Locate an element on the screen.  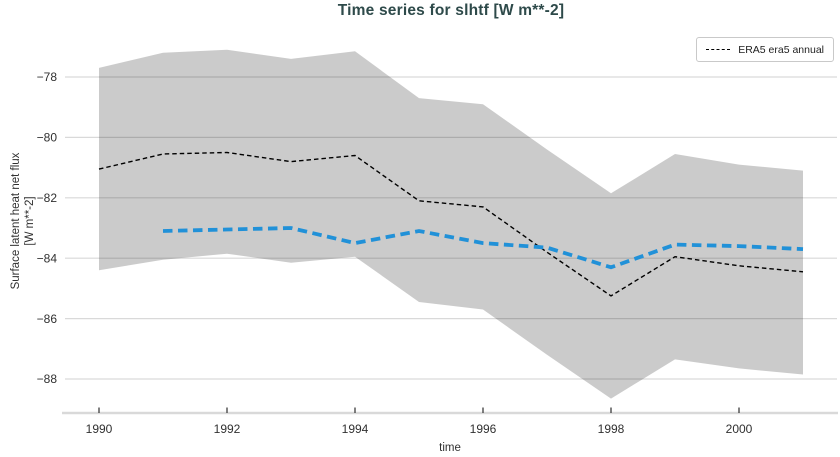
x-tick-label: 1998 is located at coordinates (611, 429).